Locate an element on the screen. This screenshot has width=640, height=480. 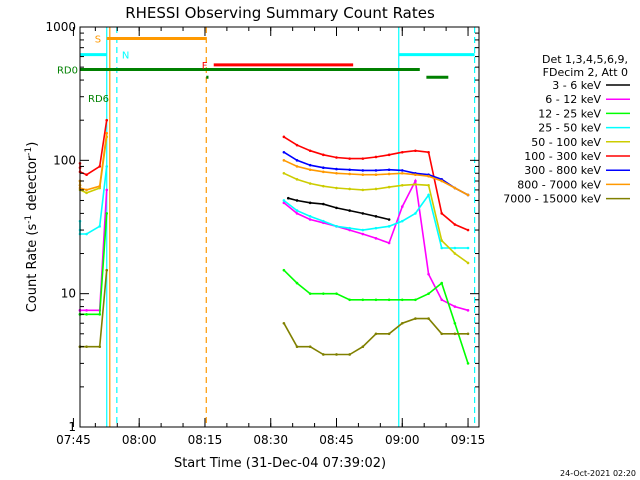
legend-label-7: 800 - 7000 keV is located at coordinates (559, 184).